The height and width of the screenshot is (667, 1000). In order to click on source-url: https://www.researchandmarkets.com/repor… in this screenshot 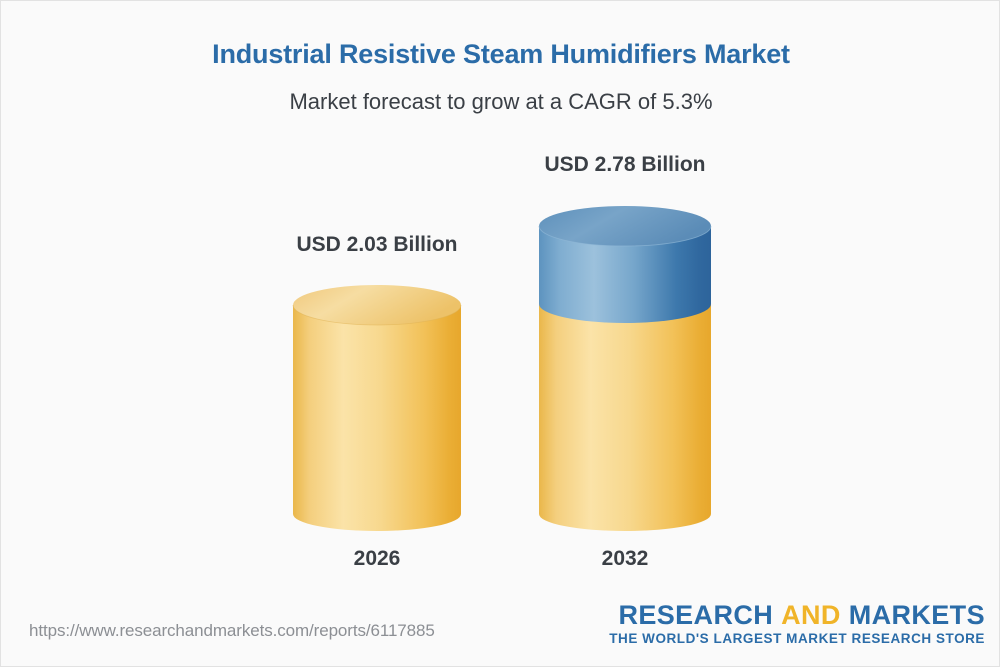, I will do `click(232, 630)`.